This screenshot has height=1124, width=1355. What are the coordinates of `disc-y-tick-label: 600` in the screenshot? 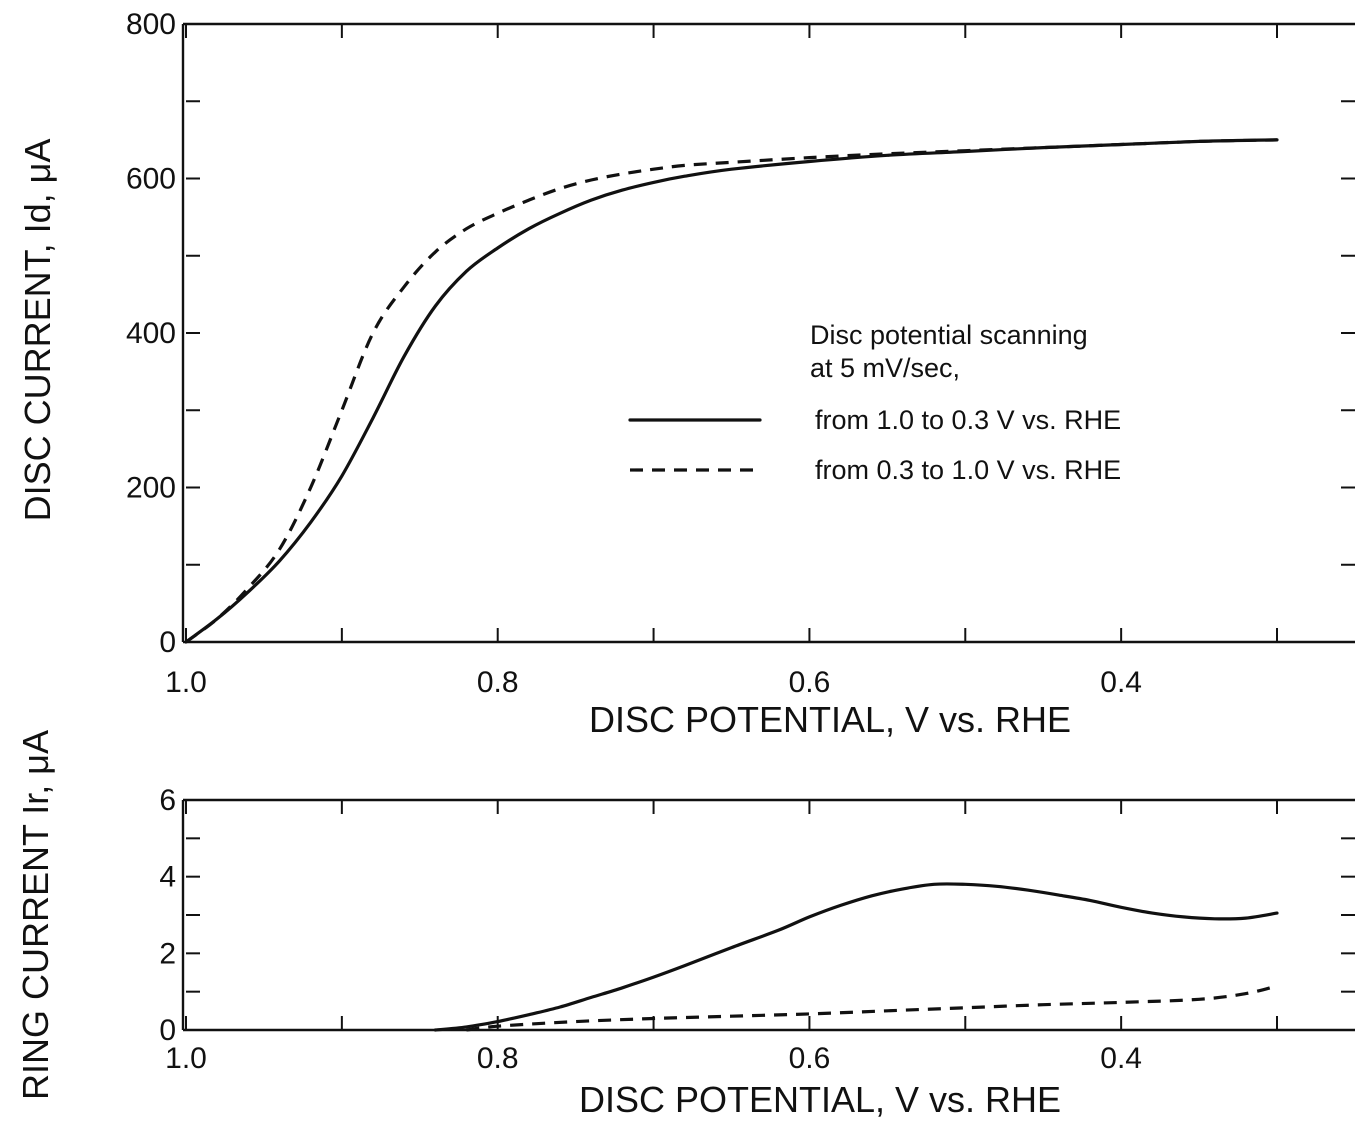 It's located at (151, 179).